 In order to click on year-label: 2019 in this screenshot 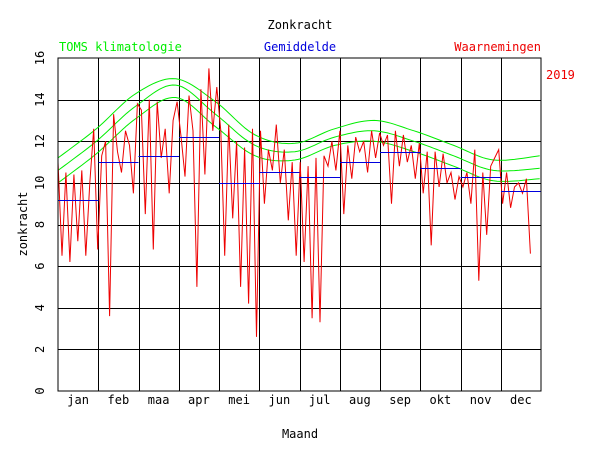, I will do `click(560, 75)`.